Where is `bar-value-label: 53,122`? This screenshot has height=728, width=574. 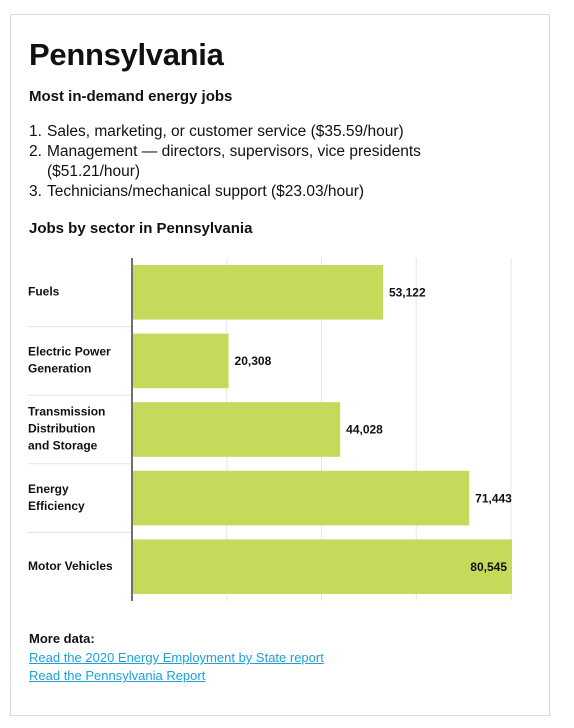 bar-value-label: 53,122 is located at coordinates (407, 292).